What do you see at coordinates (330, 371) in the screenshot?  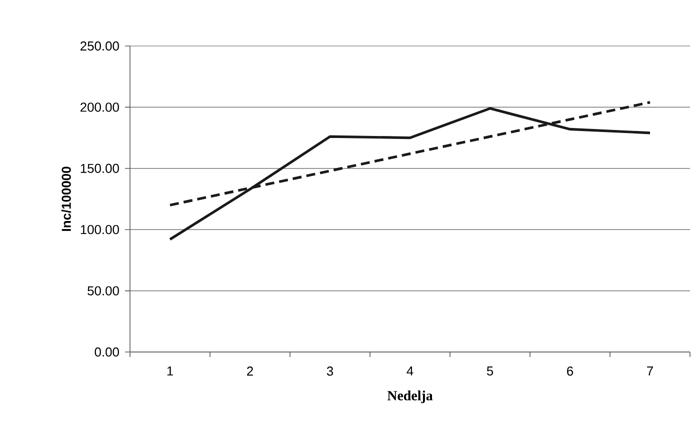 I see `x-tick-label: 3` at bounding box center [330, 371].